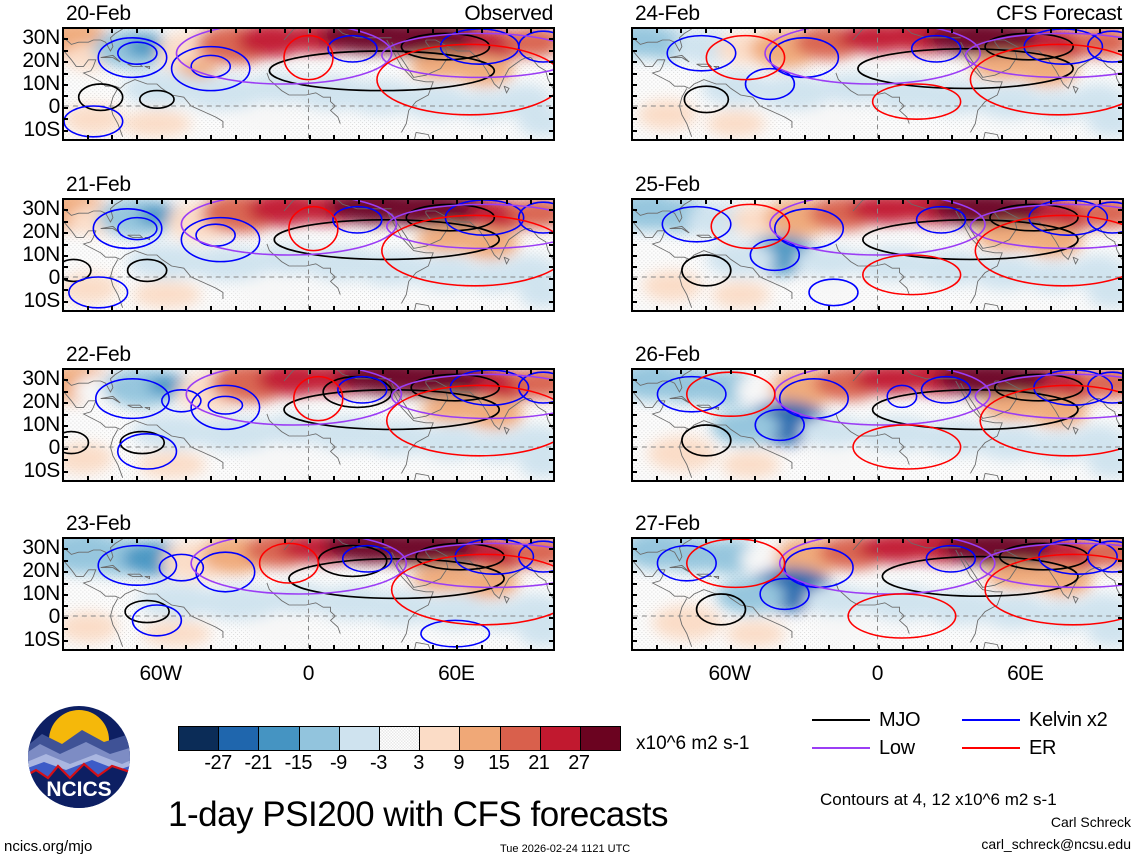  Describe the element at coordinates (1043, 747) in the screenshot. I see `legend-label-er: ER` at that location.